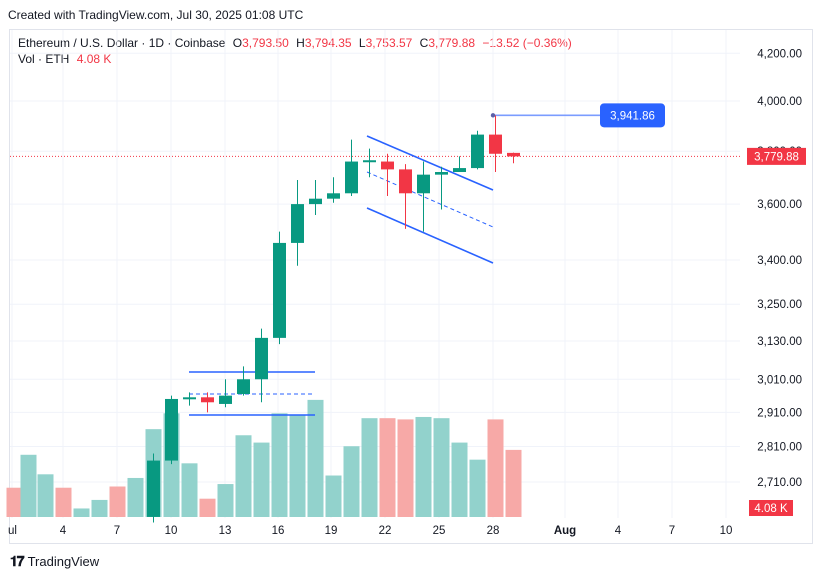  I want to click on volume-tag, so click(771, 508).